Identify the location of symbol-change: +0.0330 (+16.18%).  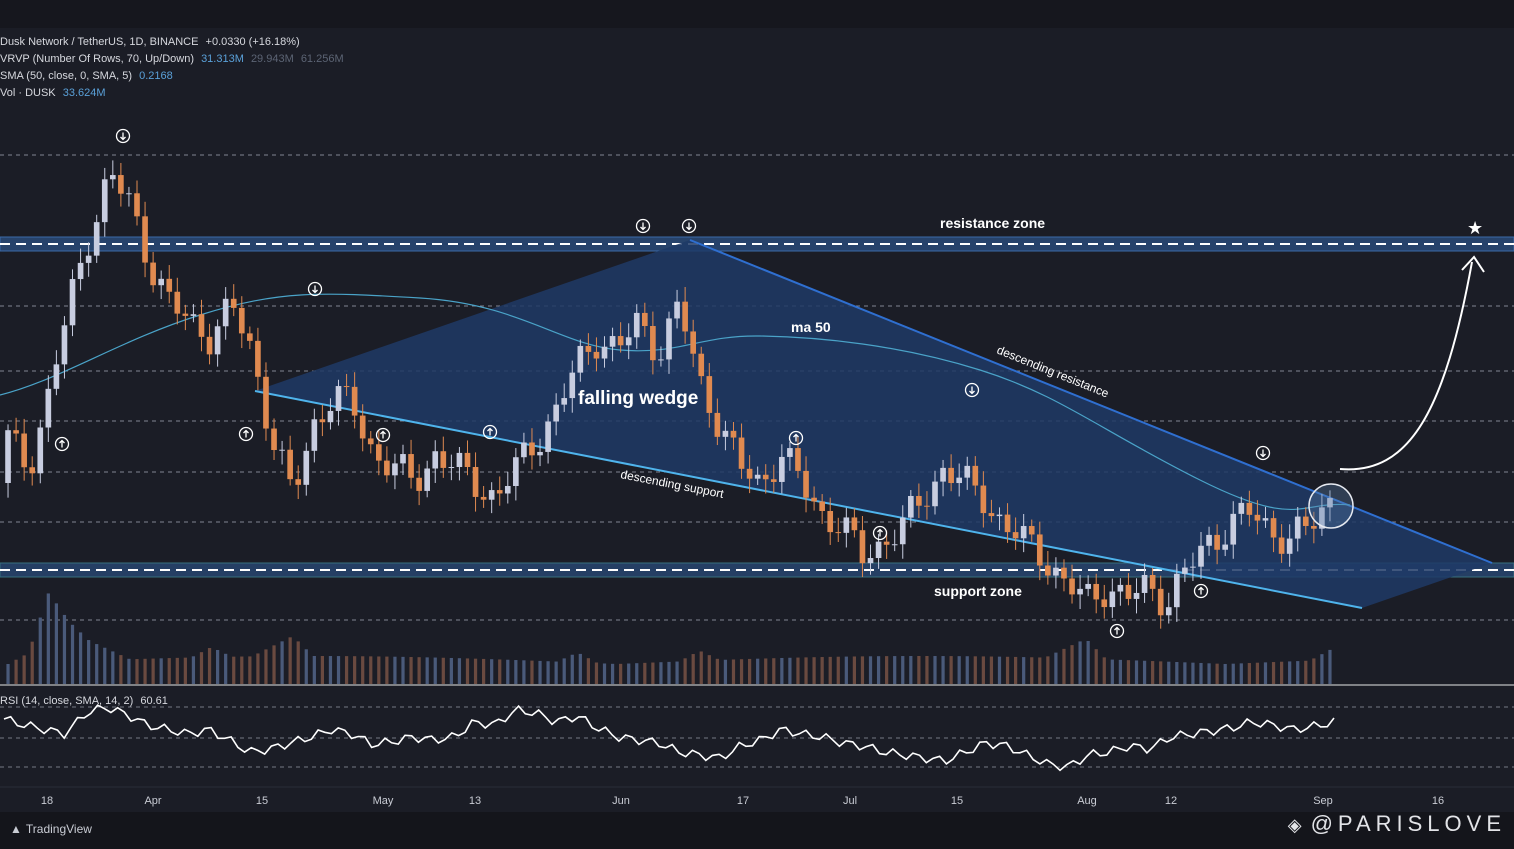
(252, 42).